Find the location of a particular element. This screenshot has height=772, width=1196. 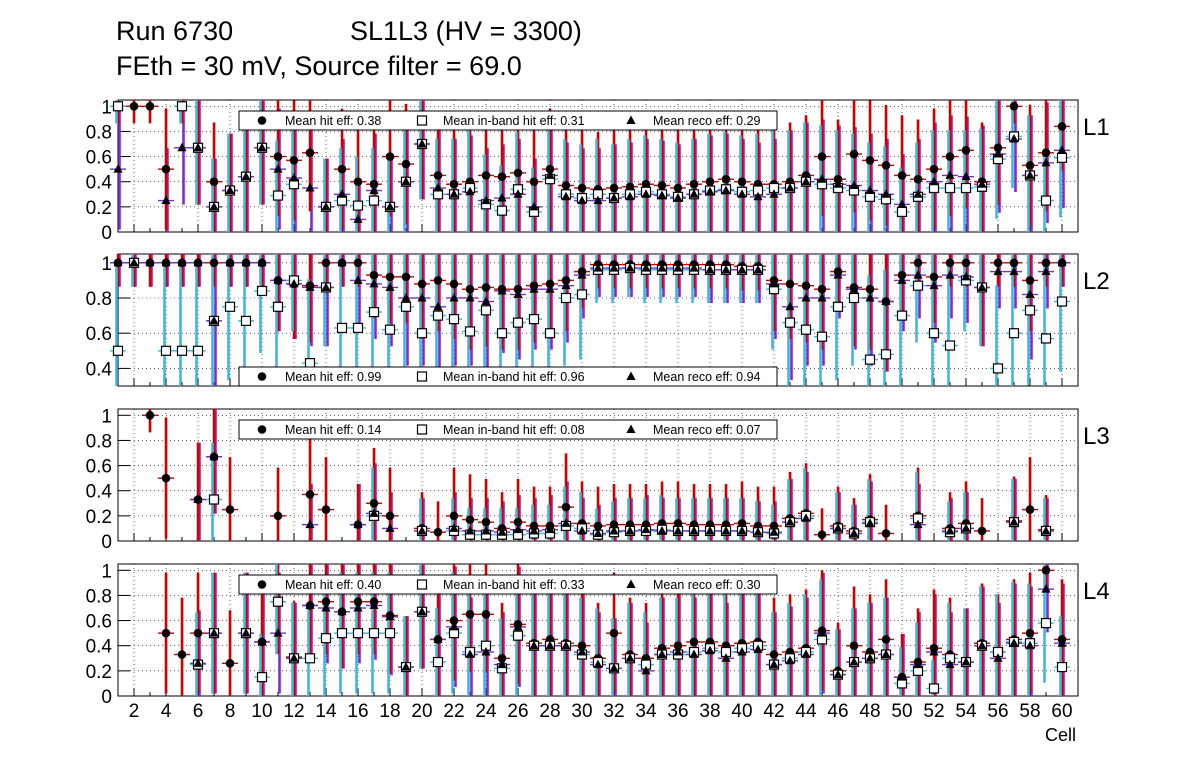

run-title: Run 6730 is located at coordinates (175, 31).